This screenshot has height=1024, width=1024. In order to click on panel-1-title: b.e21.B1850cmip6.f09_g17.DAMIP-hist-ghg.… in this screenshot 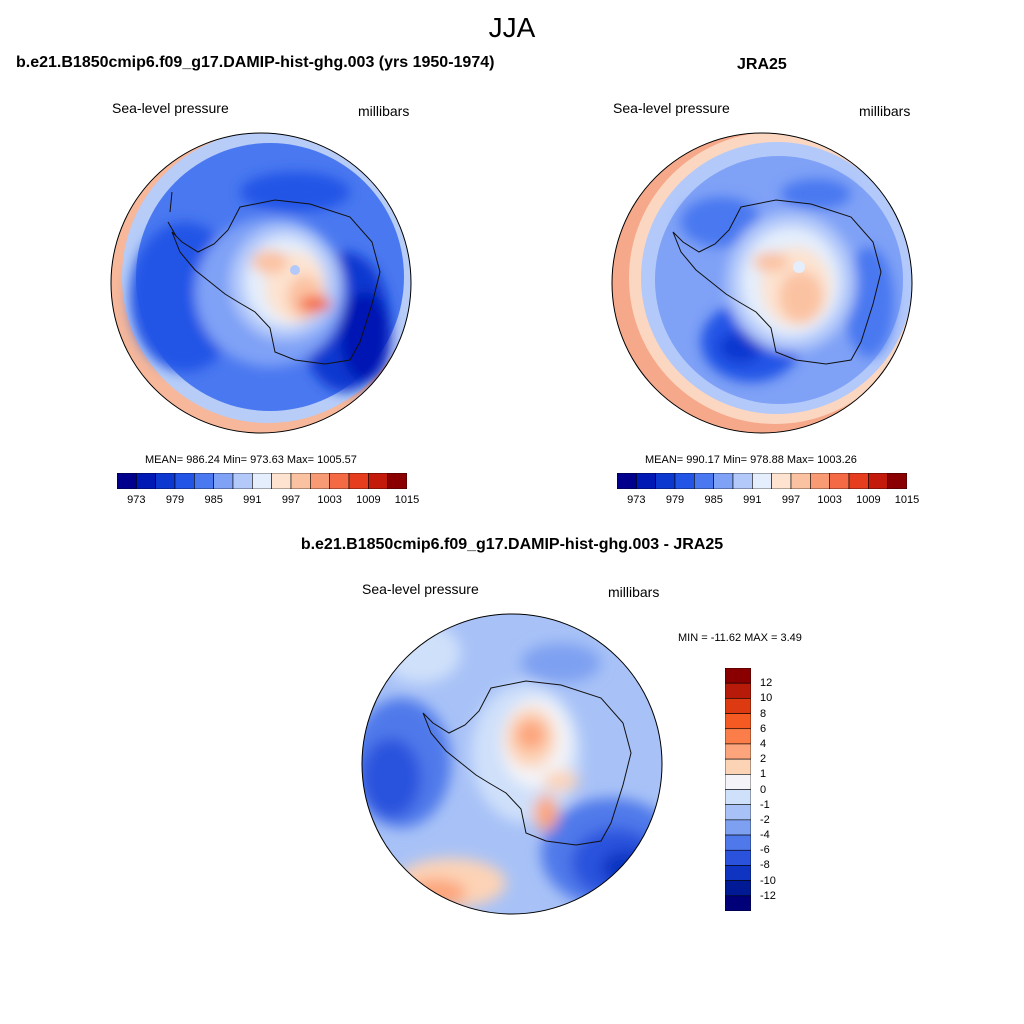, I will do `click(255, 62)`.